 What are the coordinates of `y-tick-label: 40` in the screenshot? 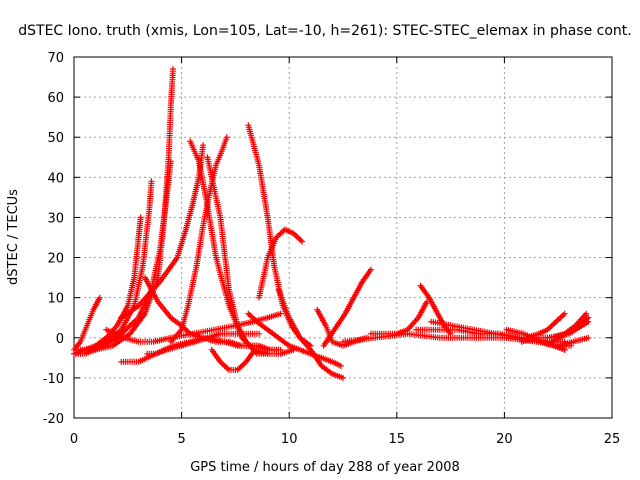 It's located at (55, 178).